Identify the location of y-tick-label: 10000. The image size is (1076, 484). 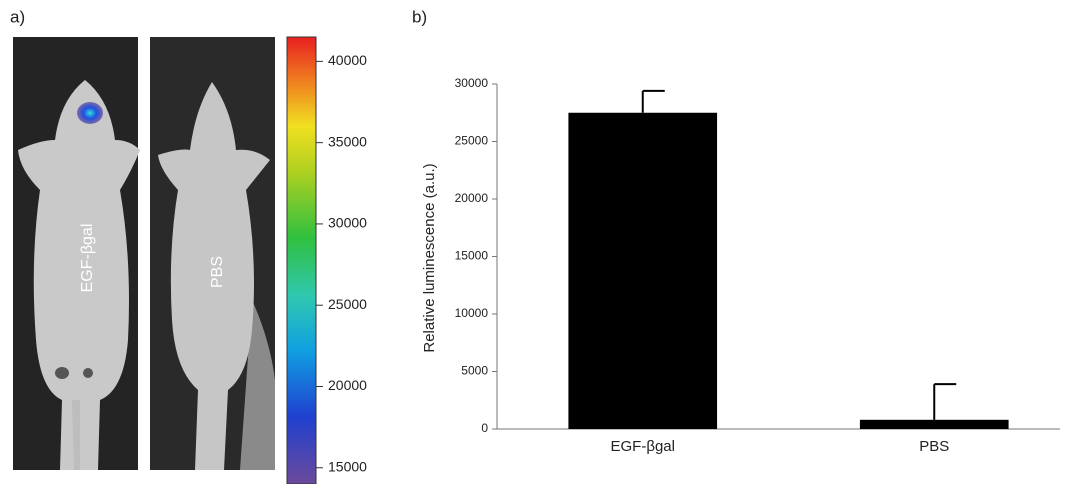
(472, 313).